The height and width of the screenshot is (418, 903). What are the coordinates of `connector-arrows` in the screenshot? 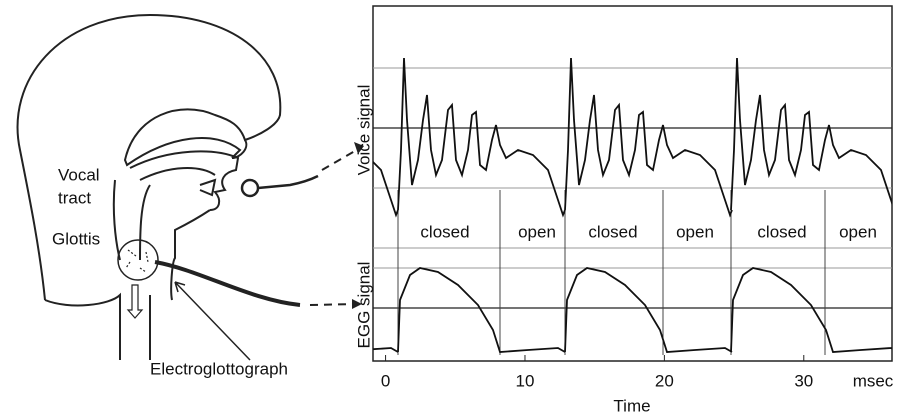 It's located at (335, 226).